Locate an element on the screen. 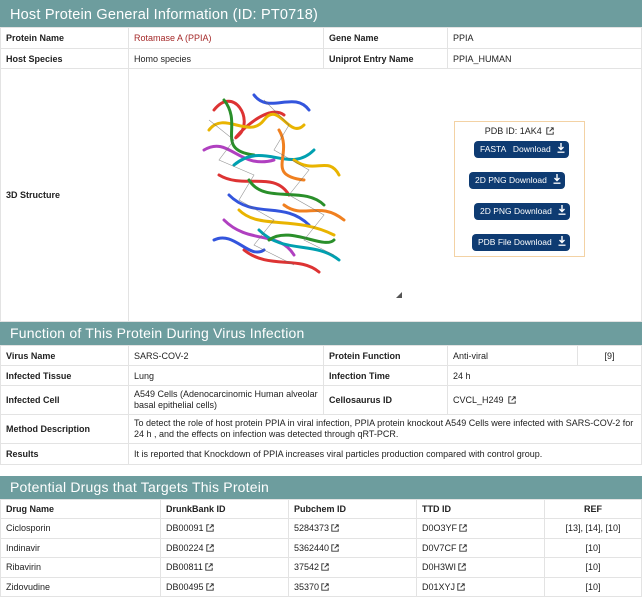  protein-structure-image is located at coordinates (272, 178).